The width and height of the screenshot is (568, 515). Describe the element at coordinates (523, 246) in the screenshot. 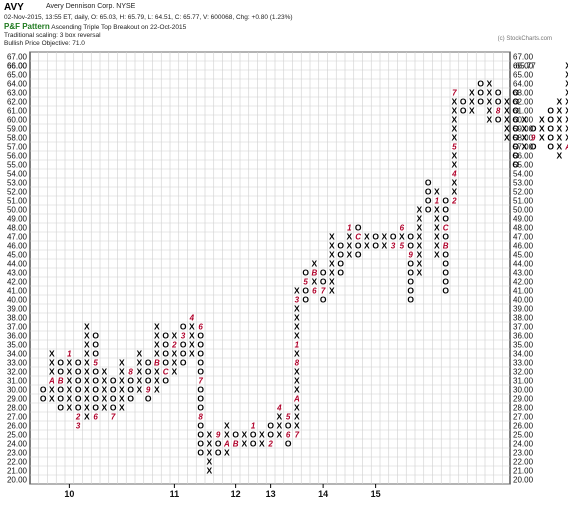

I see `y-tick-label-right: 46.00` at that location.